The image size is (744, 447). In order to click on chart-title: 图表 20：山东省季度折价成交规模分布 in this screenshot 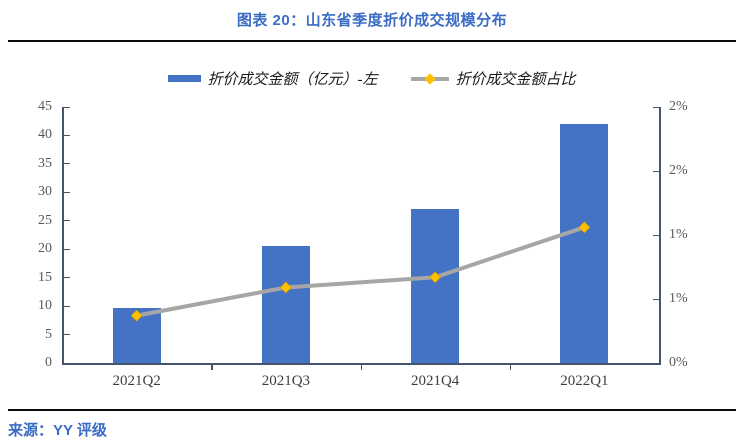, I will do `click(372, 20)`.